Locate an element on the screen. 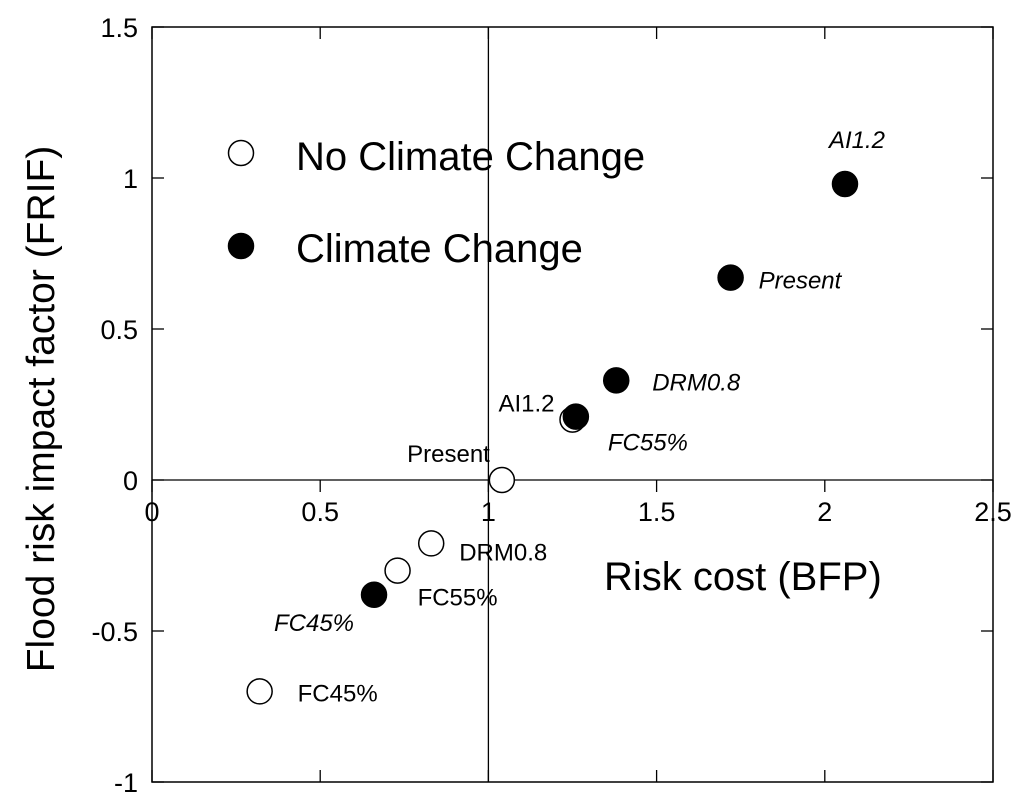 The width and height of the screenshot is (1024, 798). x-axis-title: Risk cost (BFP) is located at coordinates (743, 577).